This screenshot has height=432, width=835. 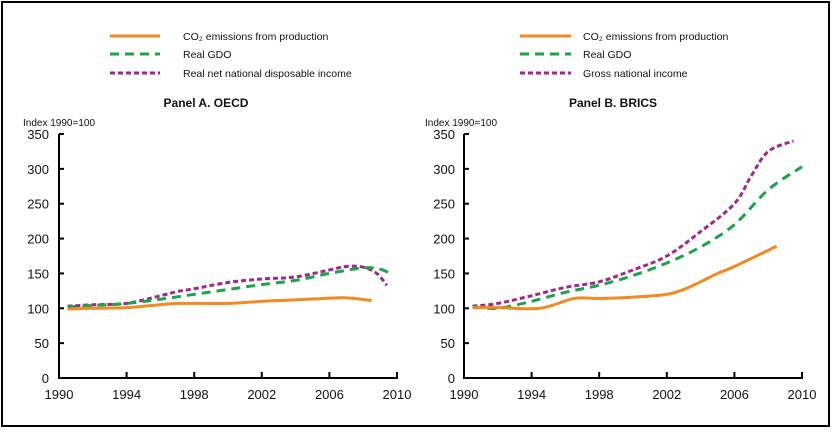 I want to click on legend-label-income: Real net national disposable income, so click(x=267, y=74).